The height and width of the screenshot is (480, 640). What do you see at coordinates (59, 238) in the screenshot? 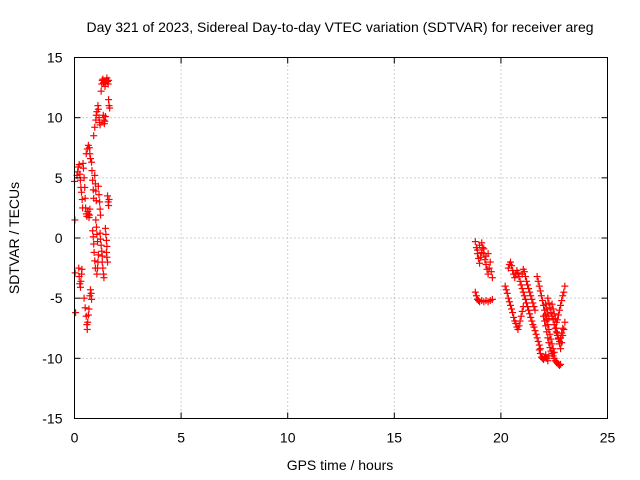
I see `y-tick-label: 0` at bounding box center [59, 238].